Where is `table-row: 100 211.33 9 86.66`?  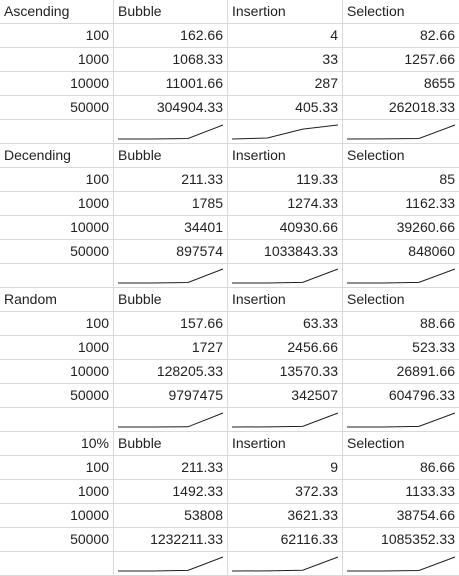 table-row: 100 211.33 9 86.66 is located at coordinates (229, 468).